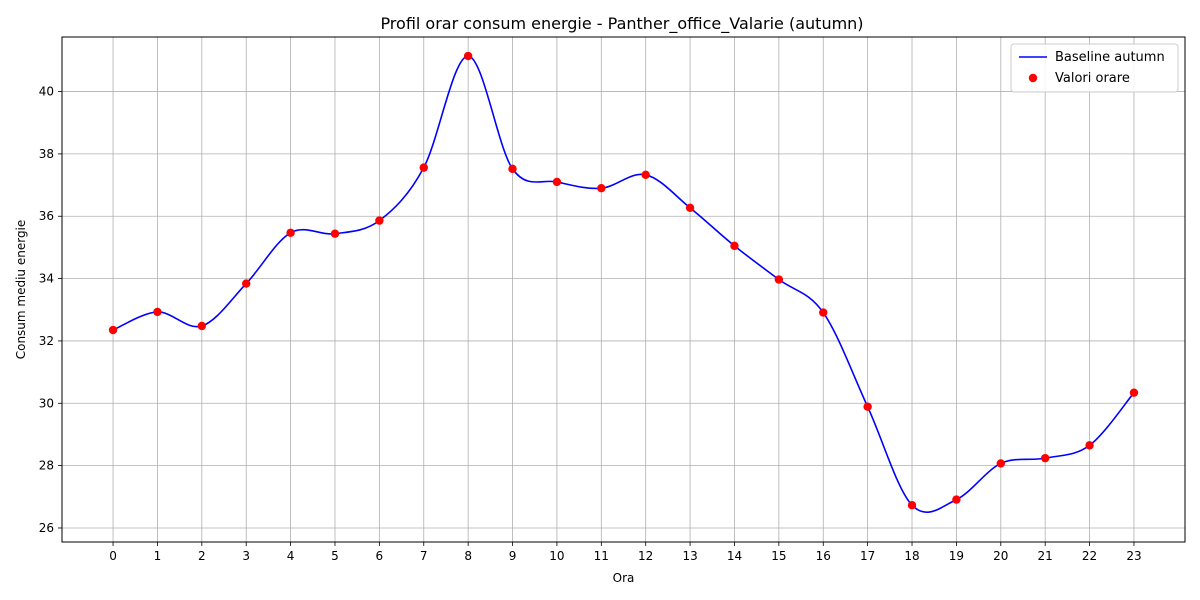  What do you see at coordinates (113, 556) in the screenshot?
I see `x-tick-label: 0` at bounding box center [113, 556].